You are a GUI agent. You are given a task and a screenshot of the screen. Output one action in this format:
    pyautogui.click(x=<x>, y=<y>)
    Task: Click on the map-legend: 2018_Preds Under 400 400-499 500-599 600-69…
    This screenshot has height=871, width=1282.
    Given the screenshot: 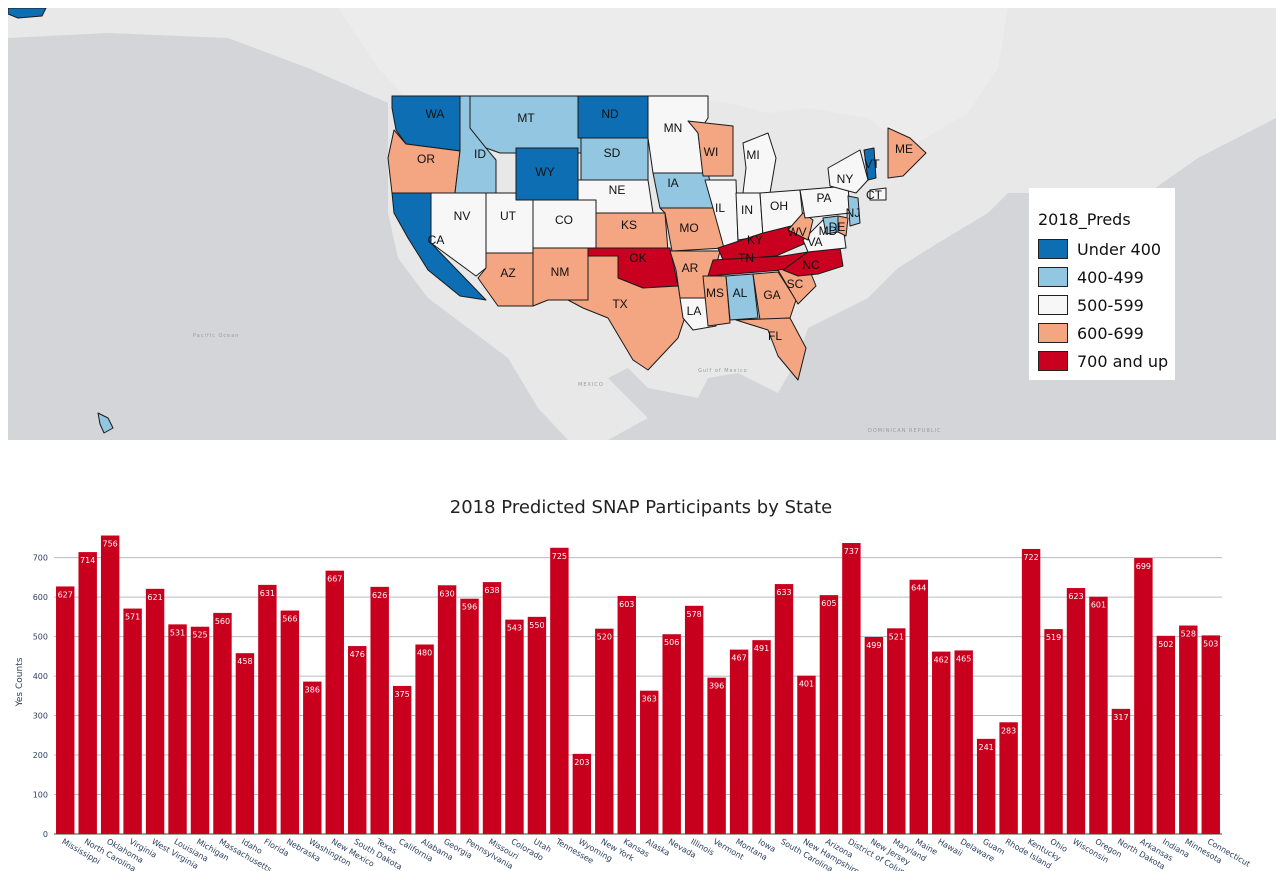 What is the action you would take?
    pyautogui.click(x=1102, y=284)
    